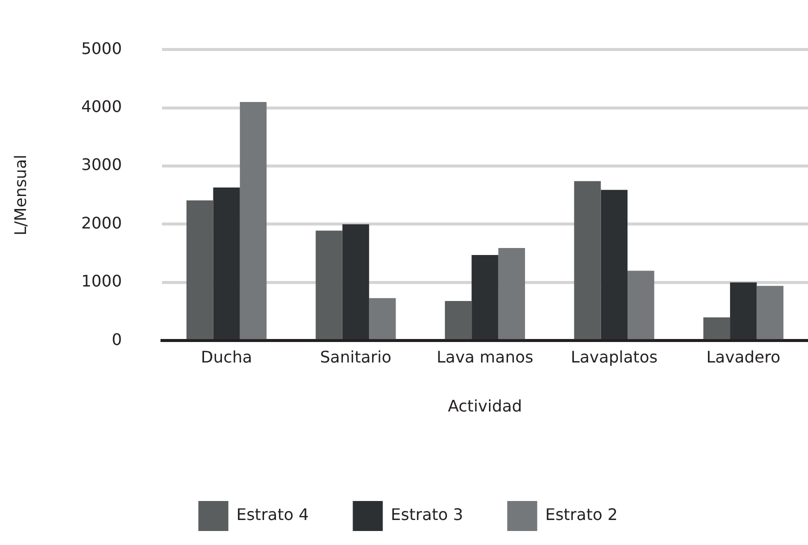 The width and height of the screenshot is (808, 545). What do you see at coordinates (117, 339) in the screenshot?
I see `y-tick-label: 0` at bounding box center [117, 339].